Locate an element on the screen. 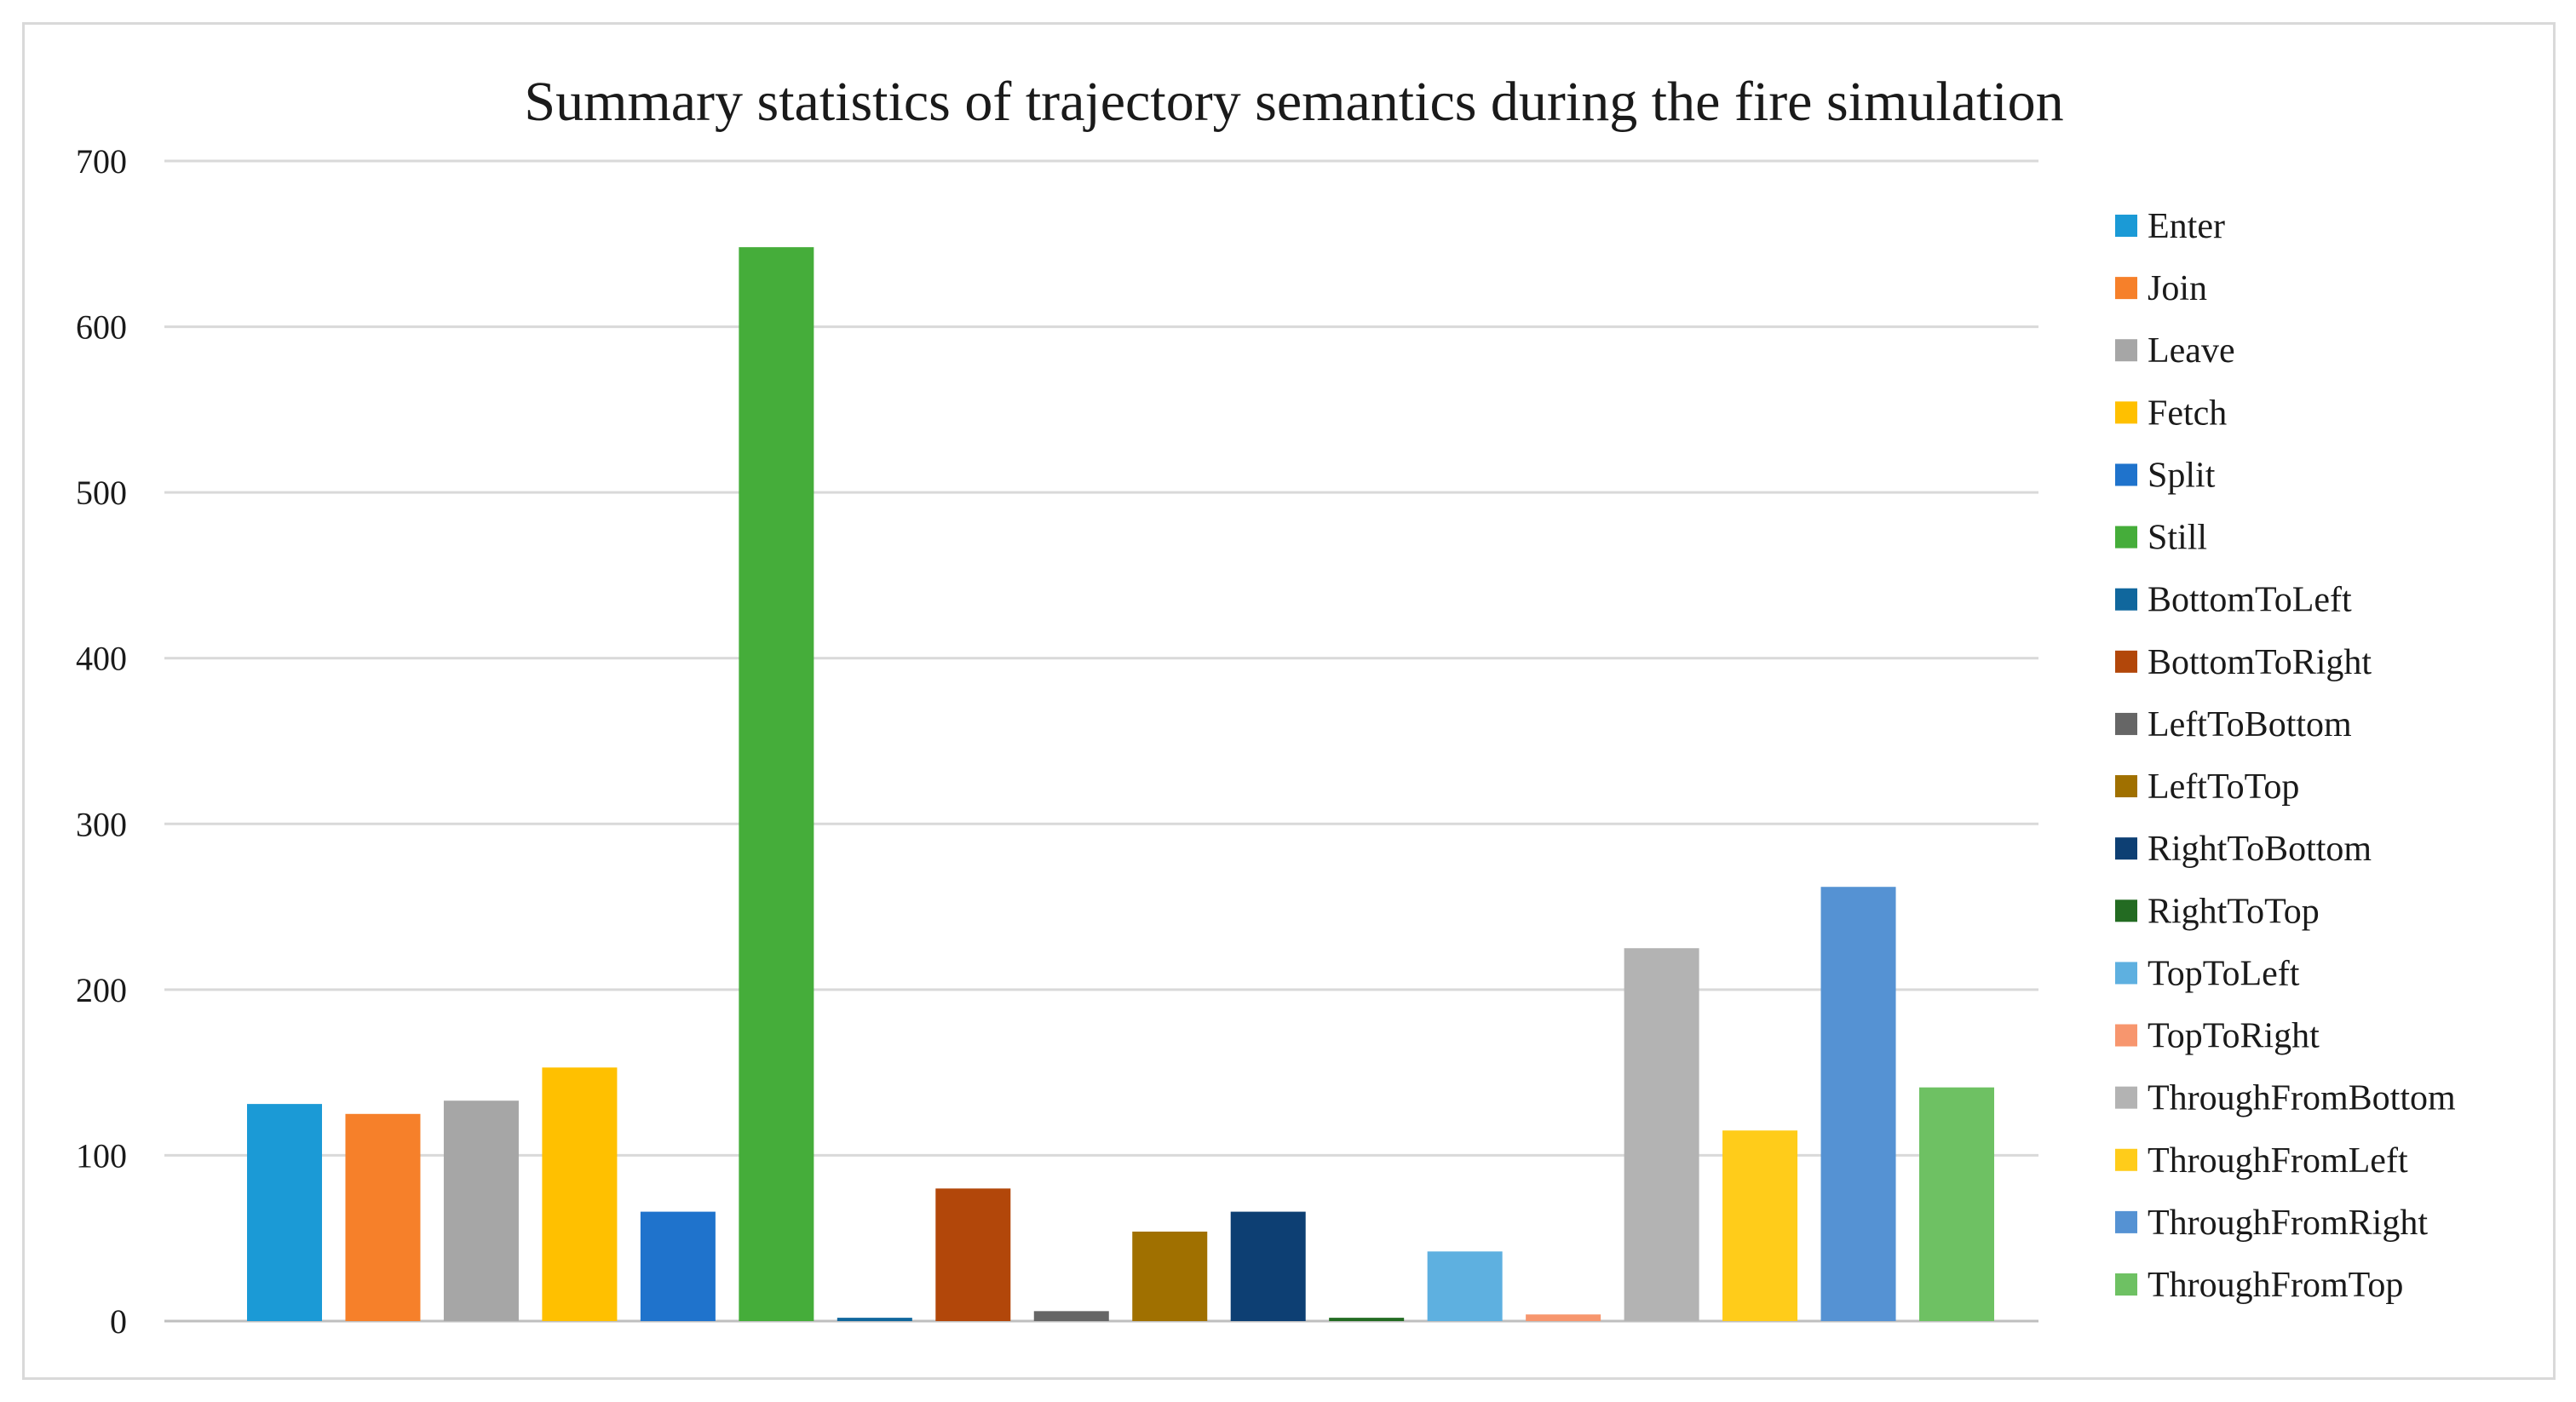 Image resolution: width=2576 pixels, height=1402 pixels. bar-right-to-bottom is located at coordinates (1268, 1266).